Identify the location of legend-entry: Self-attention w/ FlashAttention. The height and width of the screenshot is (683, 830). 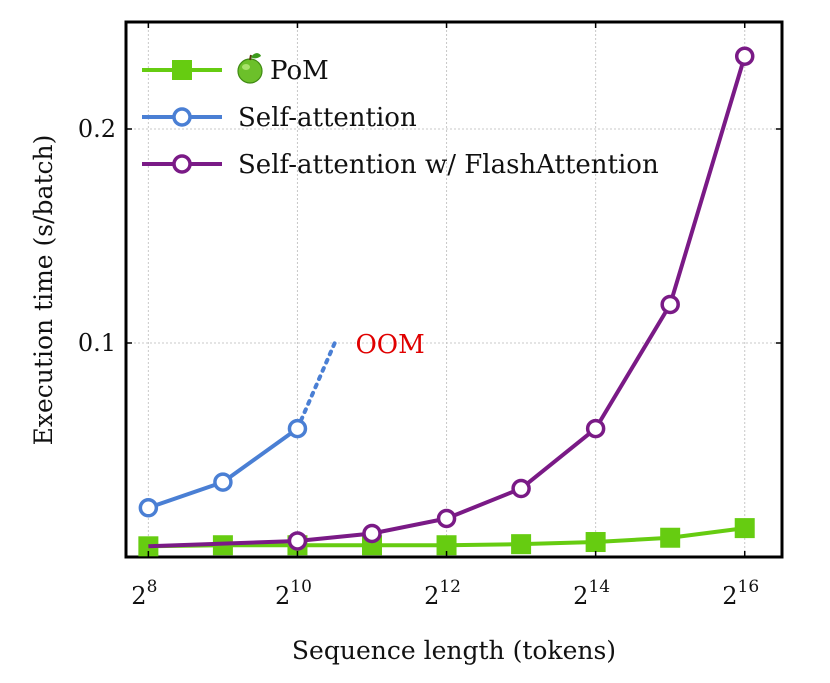
(400, 165).